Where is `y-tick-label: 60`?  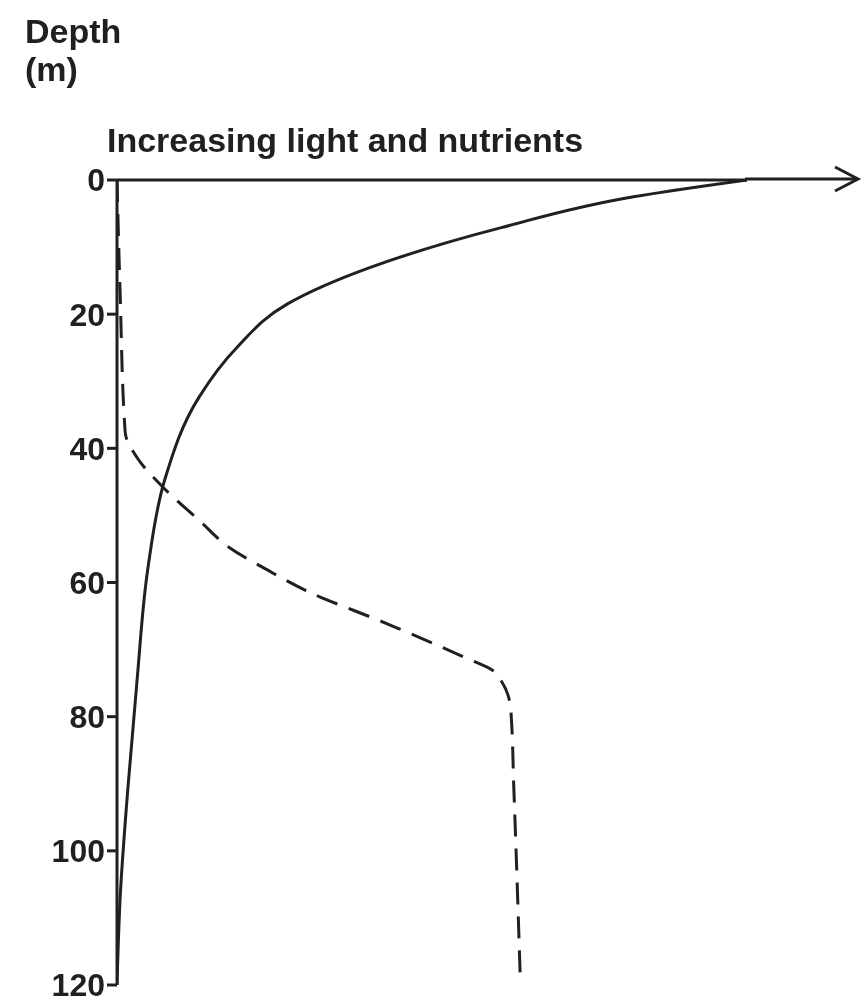
y-tick-label: 60 is located at coordinates (87, 582).